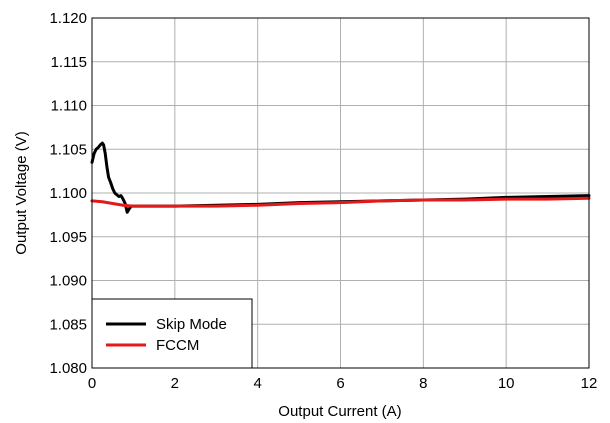 This screenshot has width=610, height=423. What do you see at coordinates (191, 324) in the screenshot?
I see `legend-label-skip-mode: Skip Mode` at bounding box center [191, 324].